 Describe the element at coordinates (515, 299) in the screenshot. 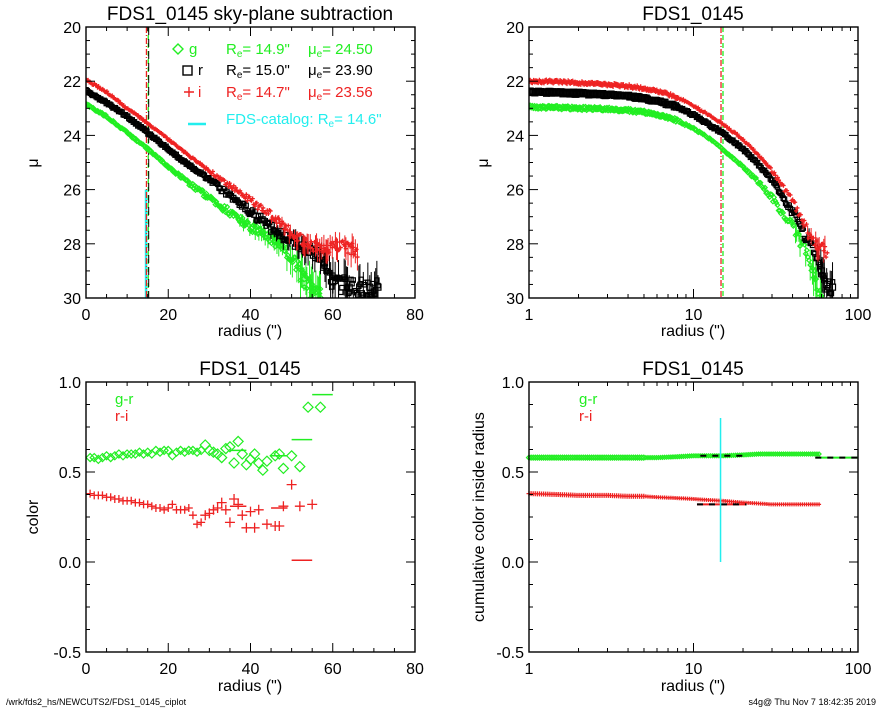

I see `y-tick-label: 30` at that location.